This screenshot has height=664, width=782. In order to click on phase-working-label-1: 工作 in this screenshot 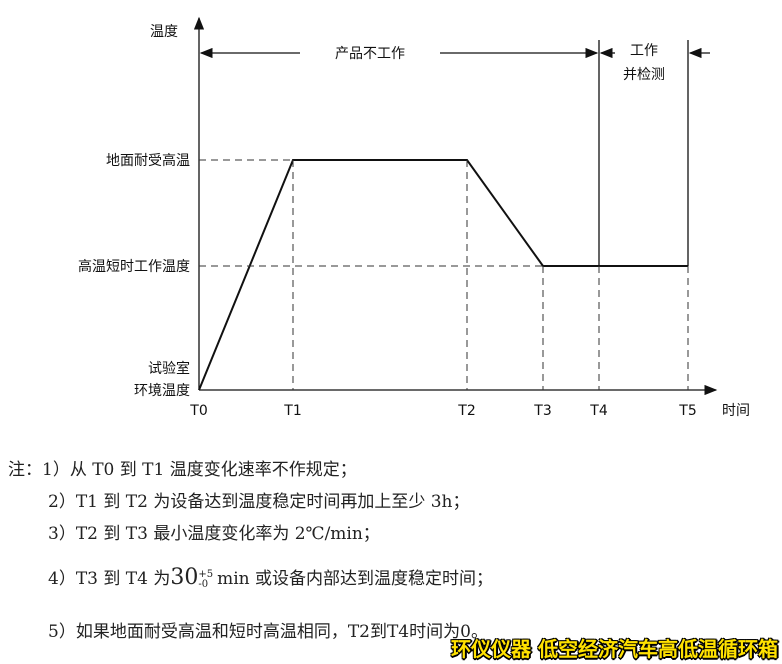, I will do `click(644, 51)`.